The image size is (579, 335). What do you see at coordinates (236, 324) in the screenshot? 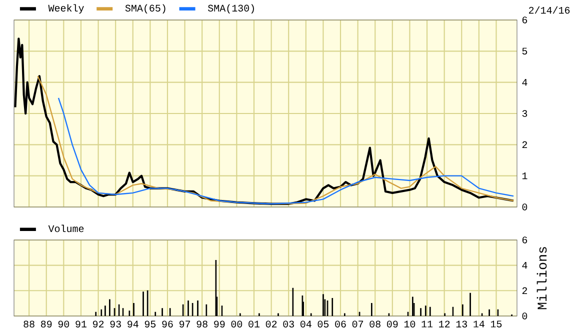
I see `x-tick-label: 00` at bounding box center [236, 324].